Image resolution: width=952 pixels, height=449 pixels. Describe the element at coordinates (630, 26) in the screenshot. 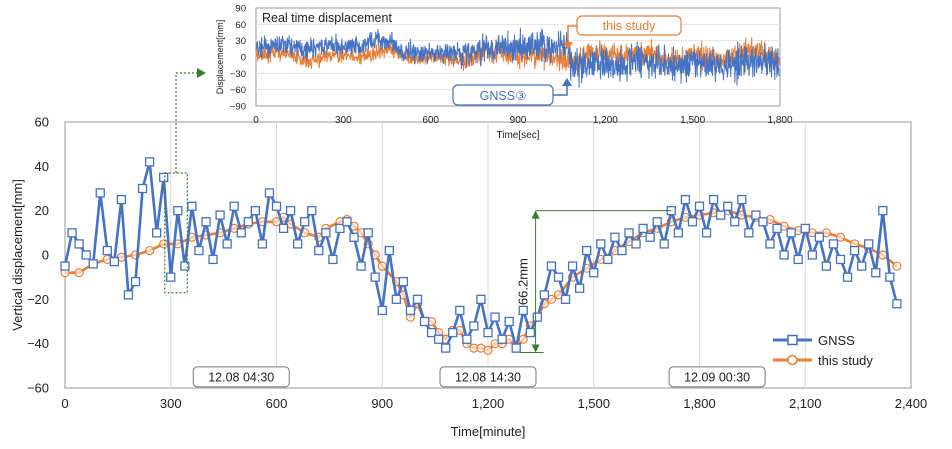

I see `inset-this-study-tag-label: this study` at that location.